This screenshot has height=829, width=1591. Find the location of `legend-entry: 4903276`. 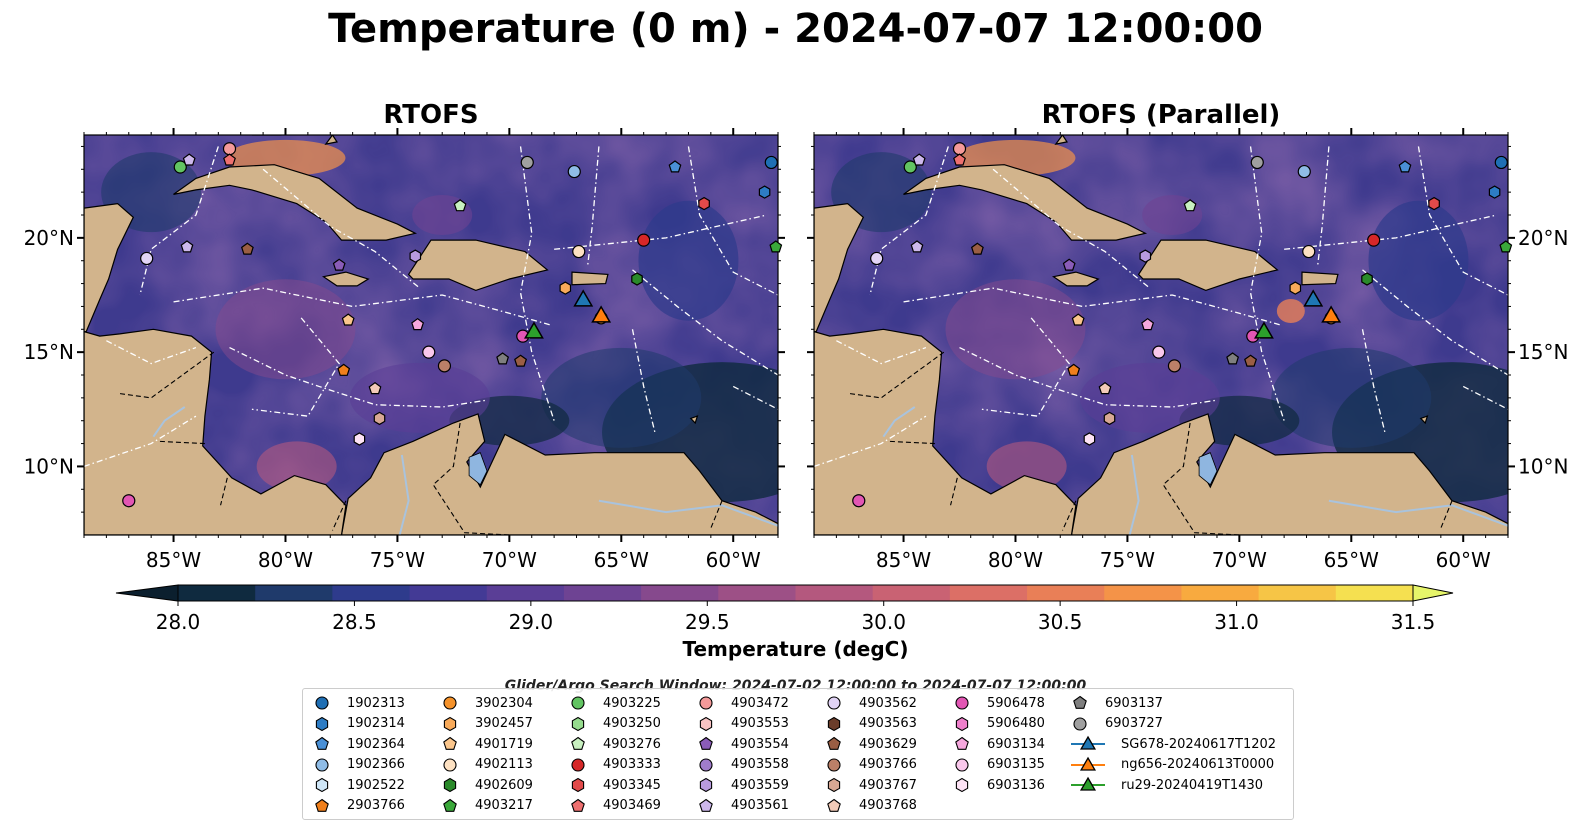

legend-entry: 4903276 is located at coordinates (615, 744).